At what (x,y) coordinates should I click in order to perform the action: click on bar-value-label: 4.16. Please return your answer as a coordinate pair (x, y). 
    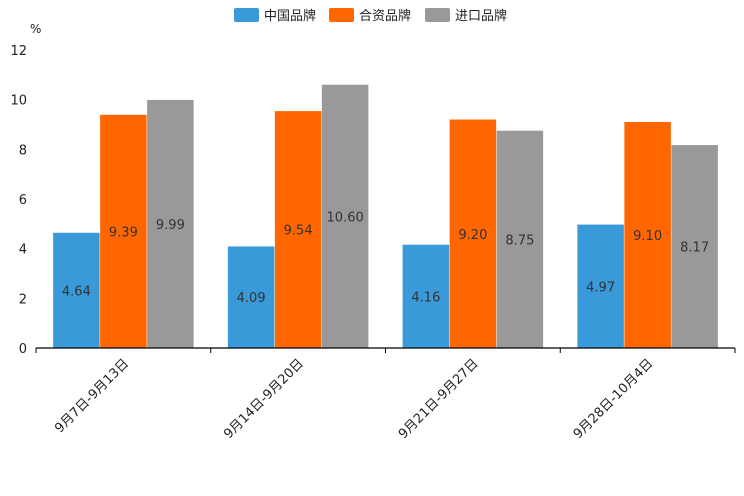
    Looking at the image, I should click on (425, 297).